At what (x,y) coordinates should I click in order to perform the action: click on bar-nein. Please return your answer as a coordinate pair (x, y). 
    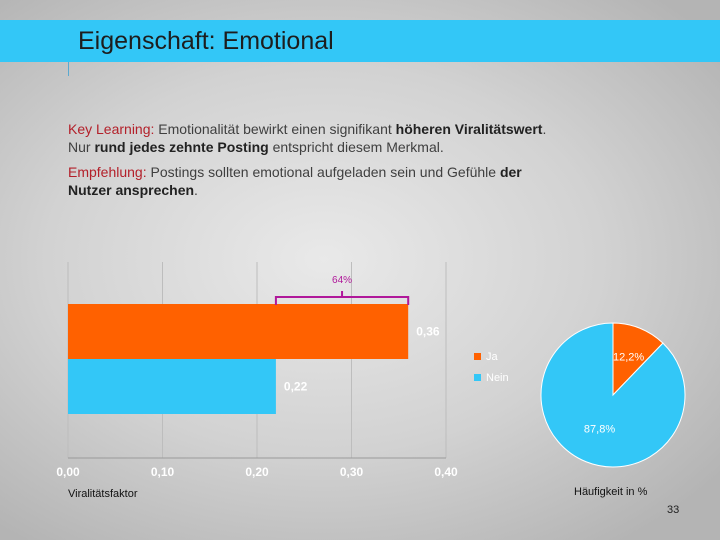
    Looking at the image, I should click on (172, 386).